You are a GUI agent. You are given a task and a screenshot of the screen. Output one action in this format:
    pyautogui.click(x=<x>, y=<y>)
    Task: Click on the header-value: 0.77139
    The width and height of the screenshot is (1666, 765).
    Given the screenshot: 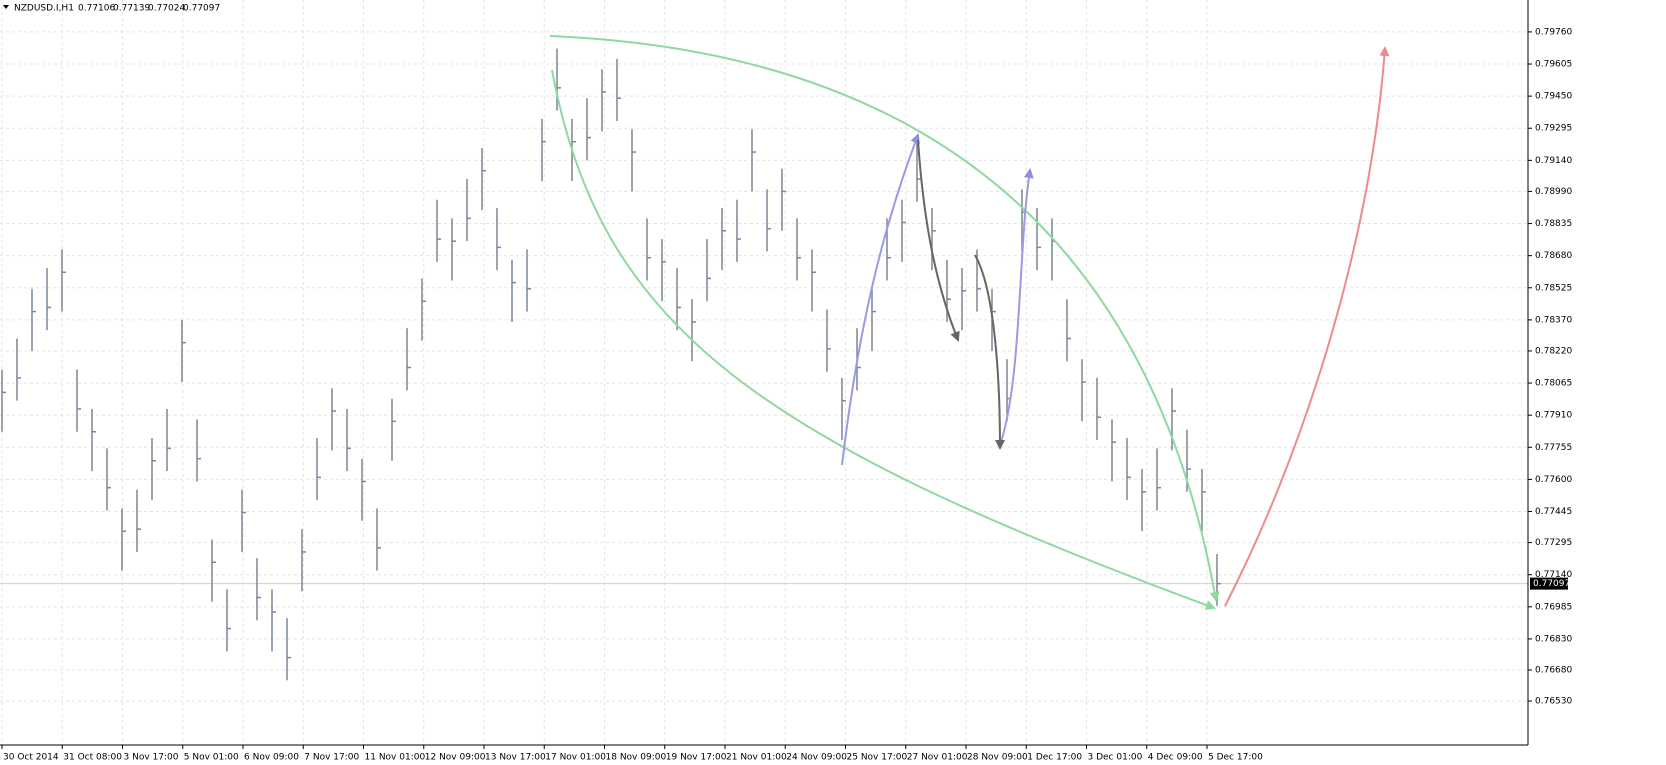 What is the action you would take?
    pyautogui.click(x=131, y=9)
    